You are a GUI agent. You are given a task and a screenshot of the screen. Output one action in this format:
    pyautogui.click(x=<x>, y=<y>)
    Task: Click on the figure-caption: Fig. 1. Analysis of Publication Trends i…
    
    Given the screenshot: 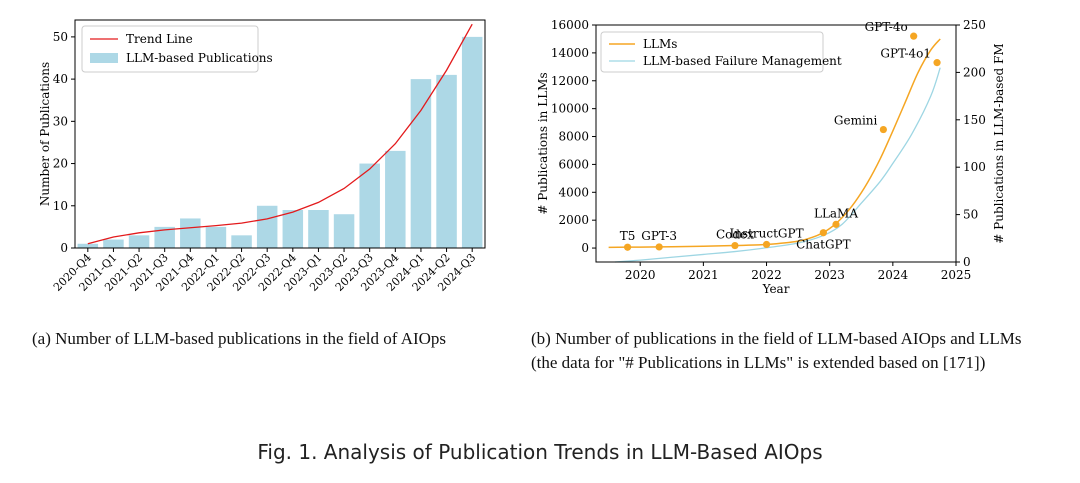 What is the action you would take?
    pyautogui.click(x=540, y=452)
    